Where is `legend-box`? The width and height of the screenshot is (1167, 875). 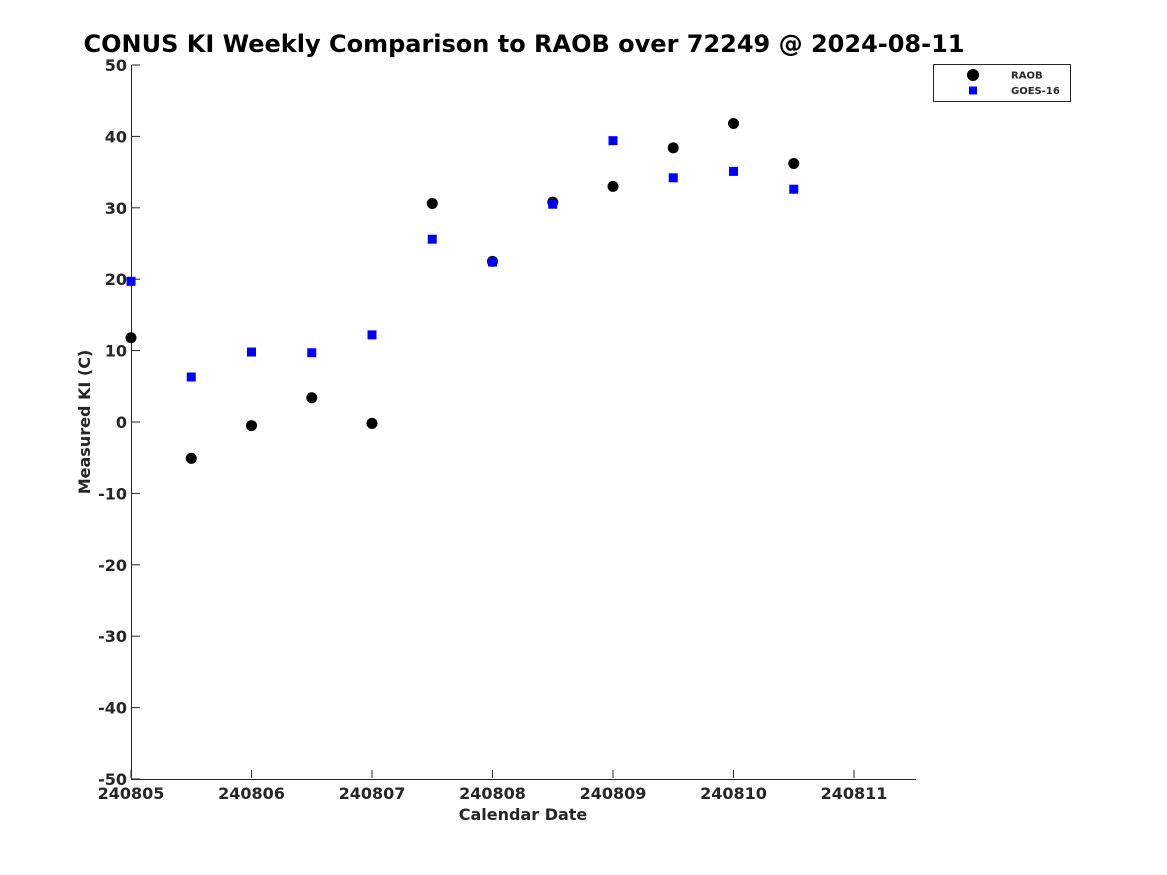
legend-box is located at coordinates (1002, 83).